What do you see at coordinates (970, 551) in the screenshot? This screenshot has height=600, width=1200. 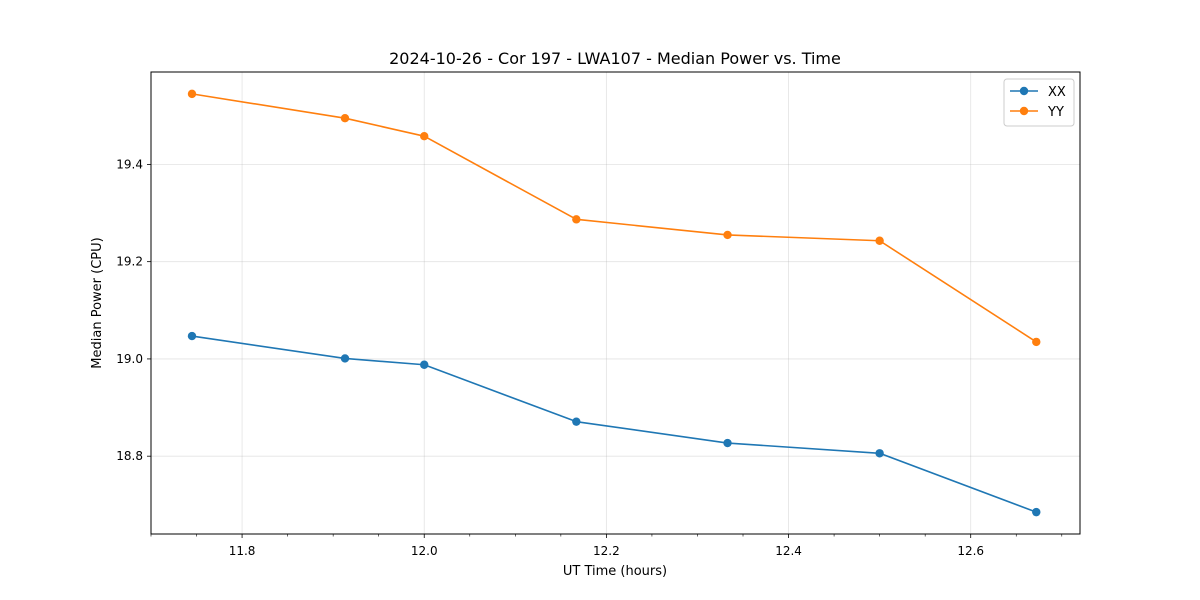 I see `x-tick-label: 12.6` at bounding box center [970, 551].